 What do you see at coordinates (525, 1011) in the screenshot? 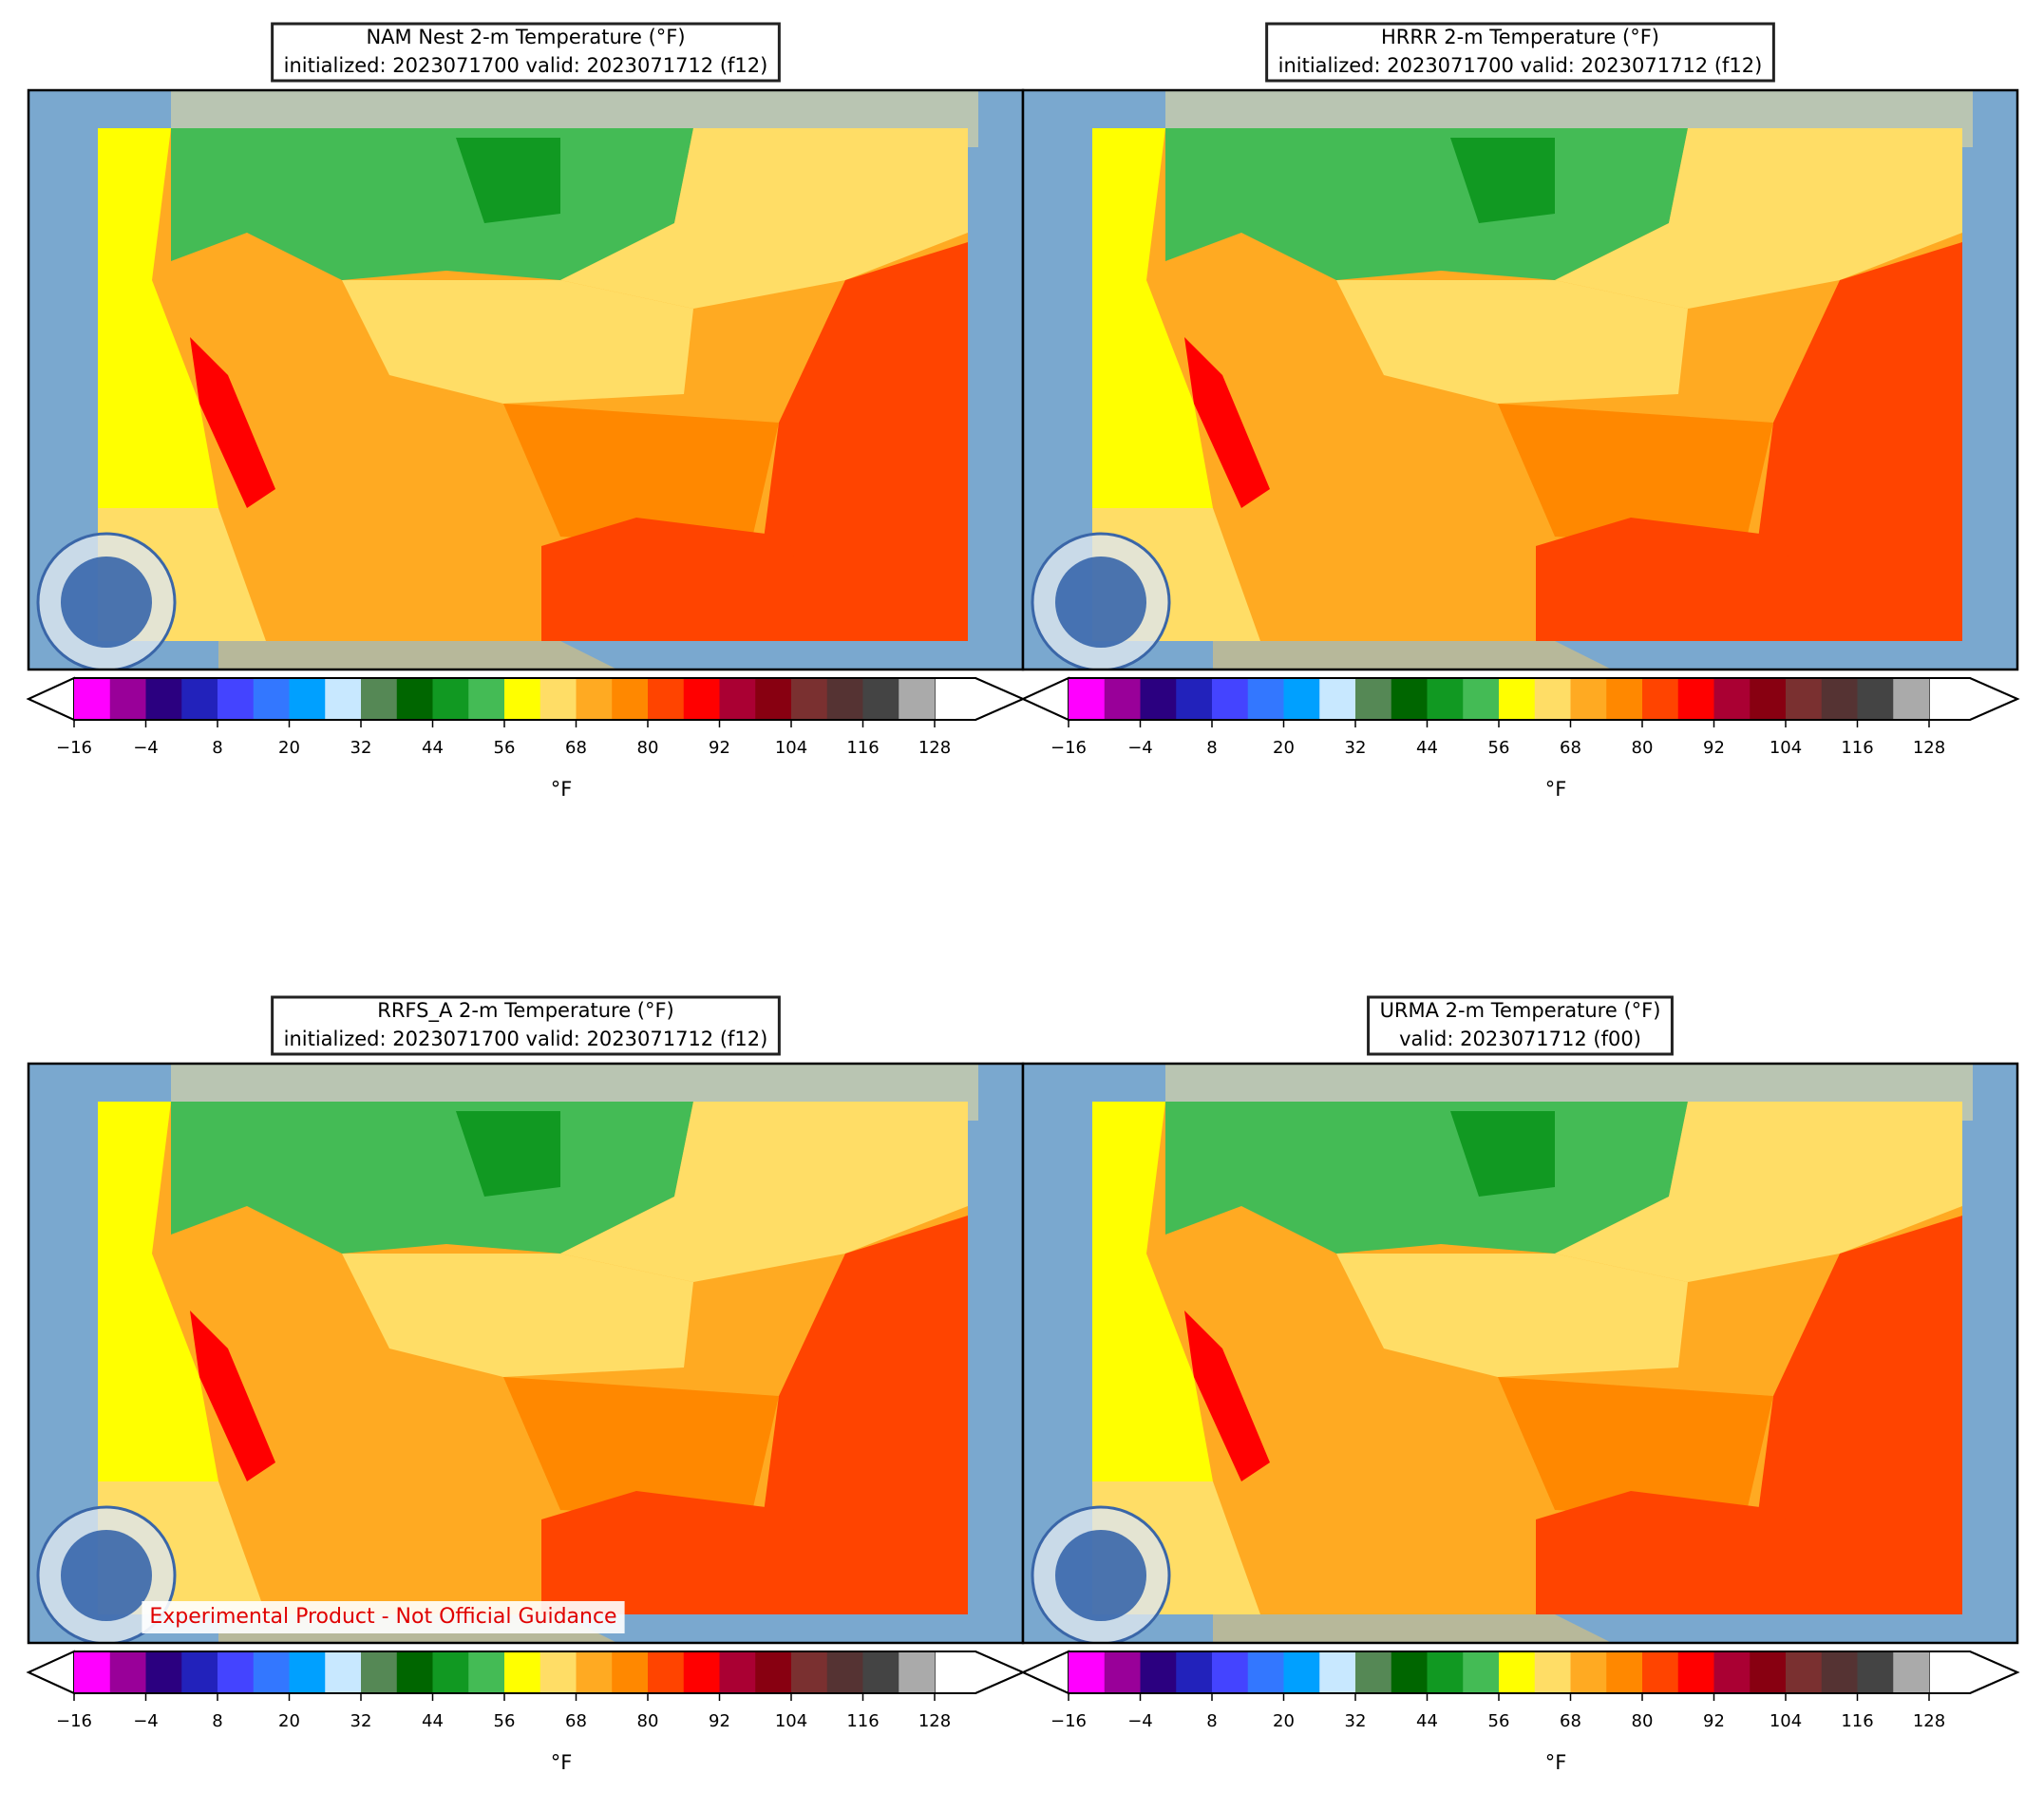
I see `title-line: RRFS_A 2-m Temperature (°F)` at bounding box center [525, 1011].